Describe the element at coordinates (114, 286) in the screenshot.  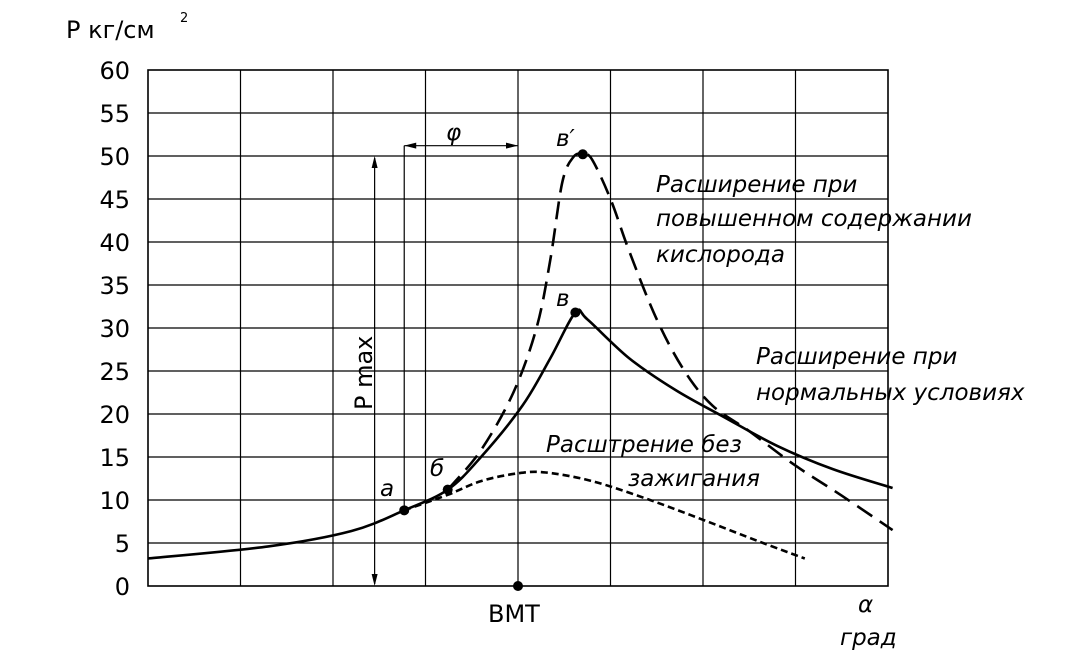
I see `y-tick-label: 35` at that location.